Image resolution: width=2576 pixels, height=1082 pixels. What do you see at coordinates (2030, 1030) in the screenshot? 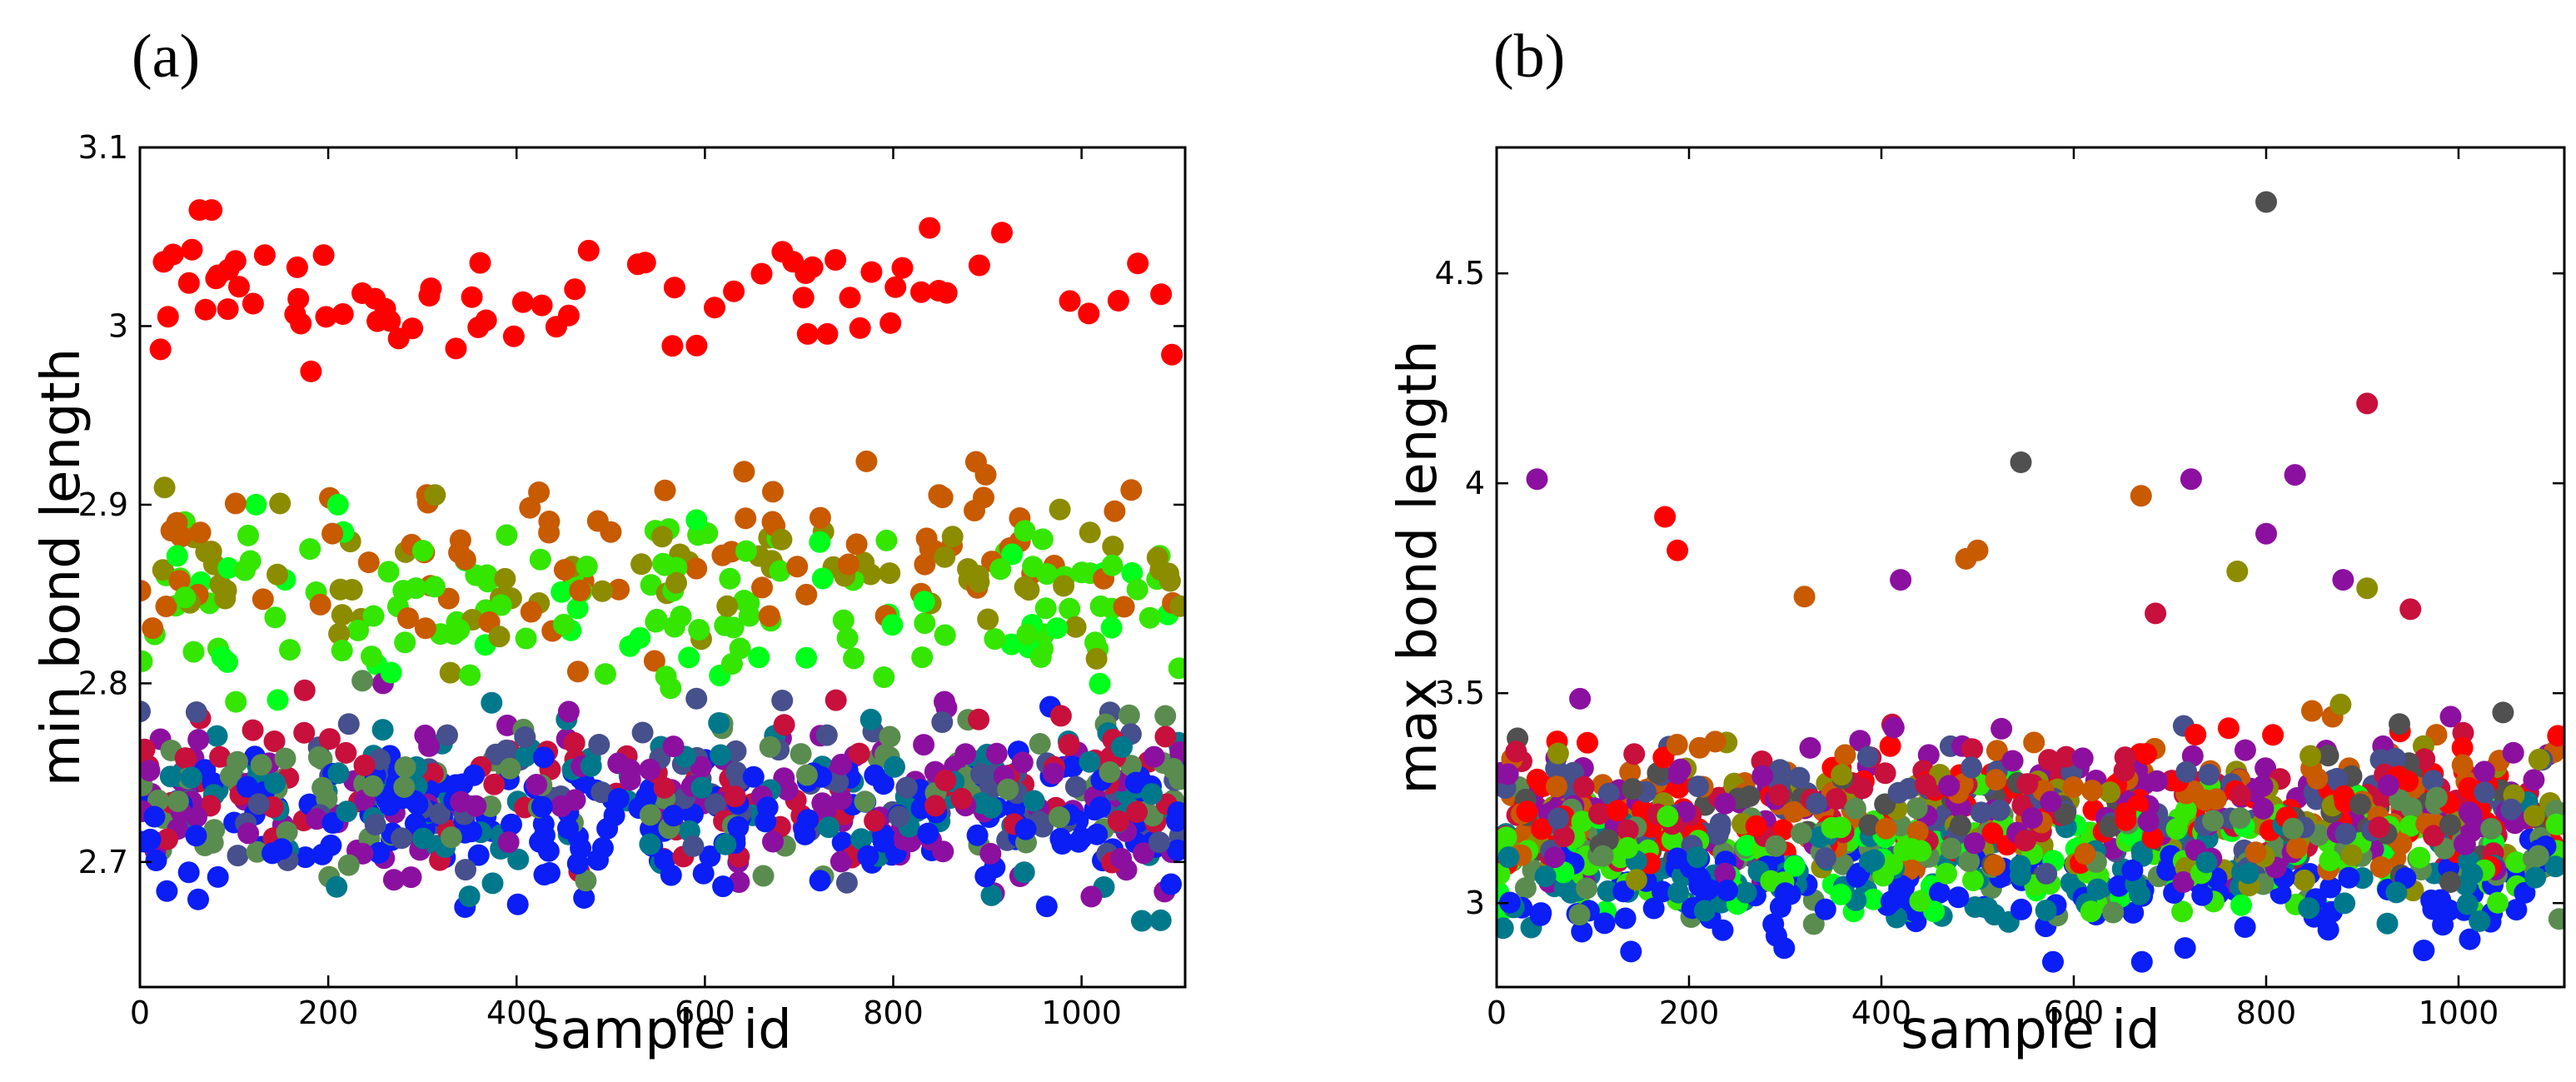
I see `panel-b-x-axis-label: sample id` at bounding box center [2030, 1030].